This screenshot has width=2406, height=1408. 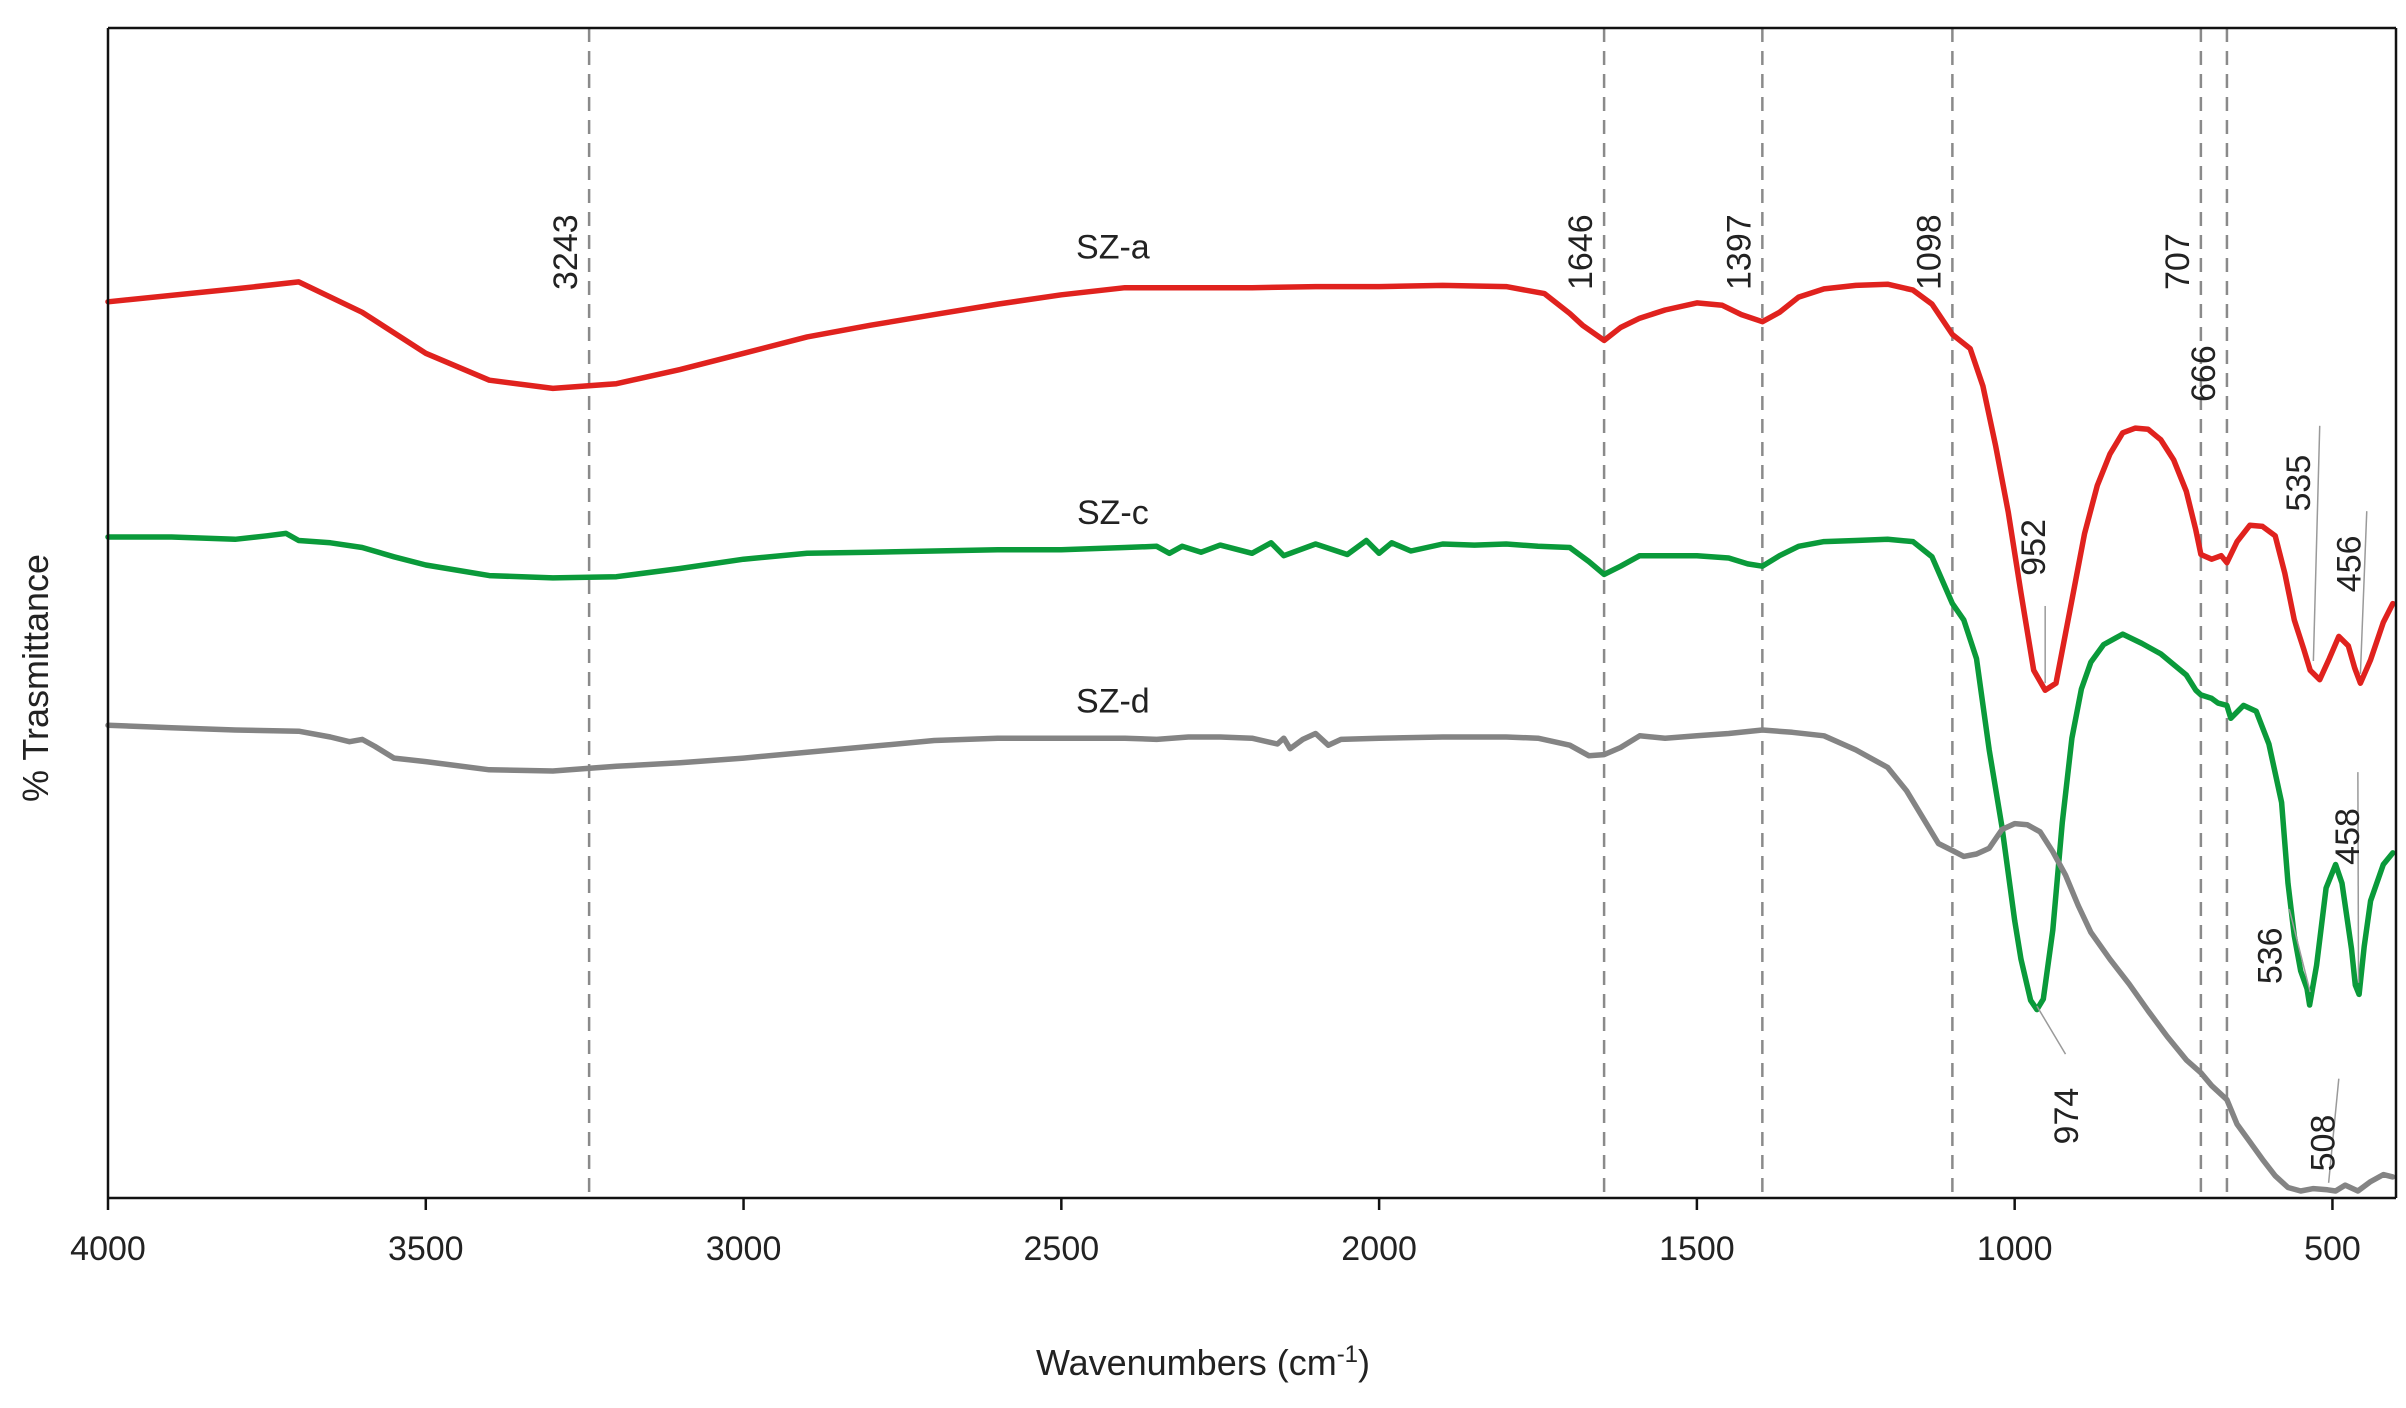 I want to click on reference-label-3243: 3243, so click(x=566, y=252).